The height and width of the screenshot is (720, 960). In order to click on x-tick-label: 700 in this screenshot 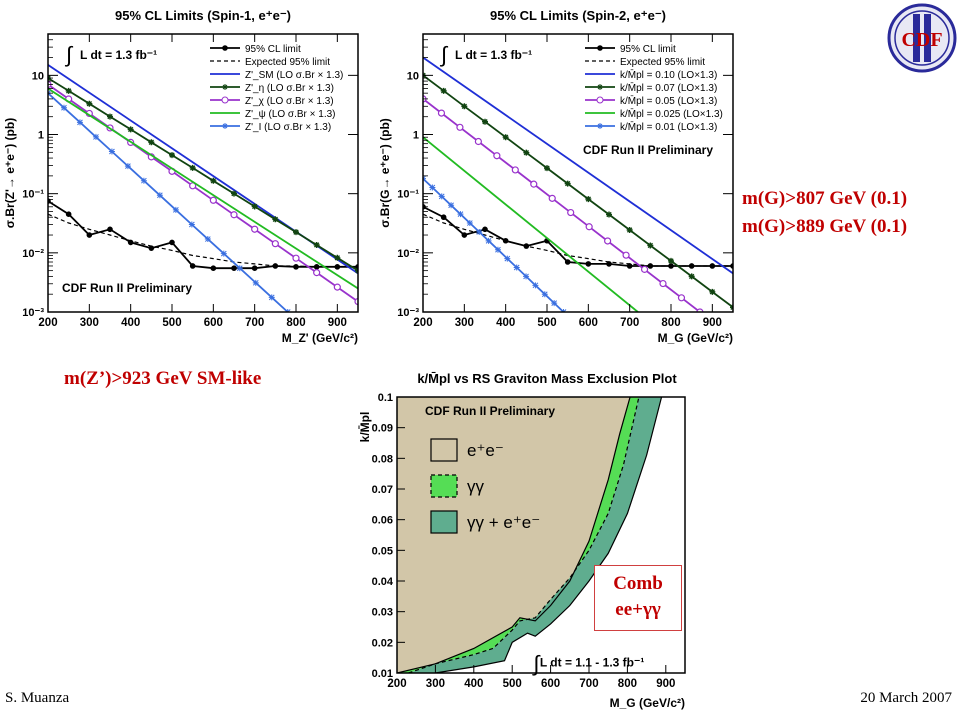, I will do `click(629, 323)`.